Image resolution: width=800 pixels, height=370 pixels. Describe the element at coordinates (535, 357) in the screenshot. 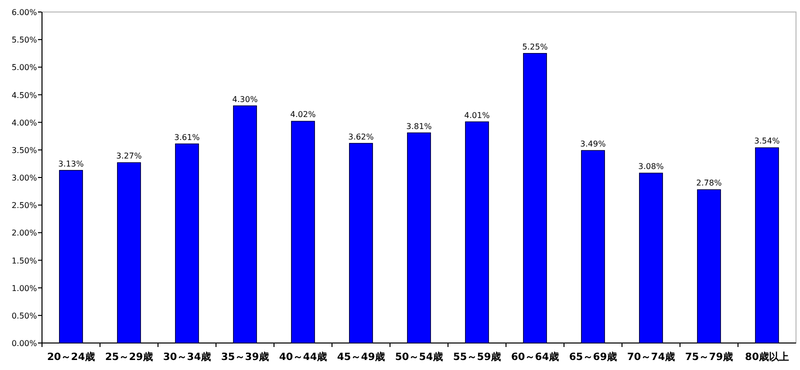

I see `x-tick-label: 60～64歳` at that location.